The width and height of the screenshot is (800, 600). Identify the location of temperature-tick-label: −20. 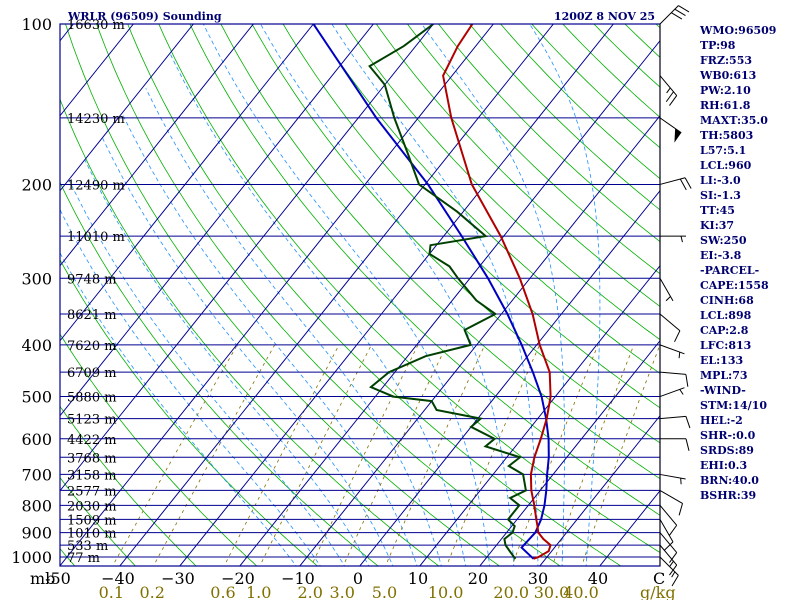
(238, 578).